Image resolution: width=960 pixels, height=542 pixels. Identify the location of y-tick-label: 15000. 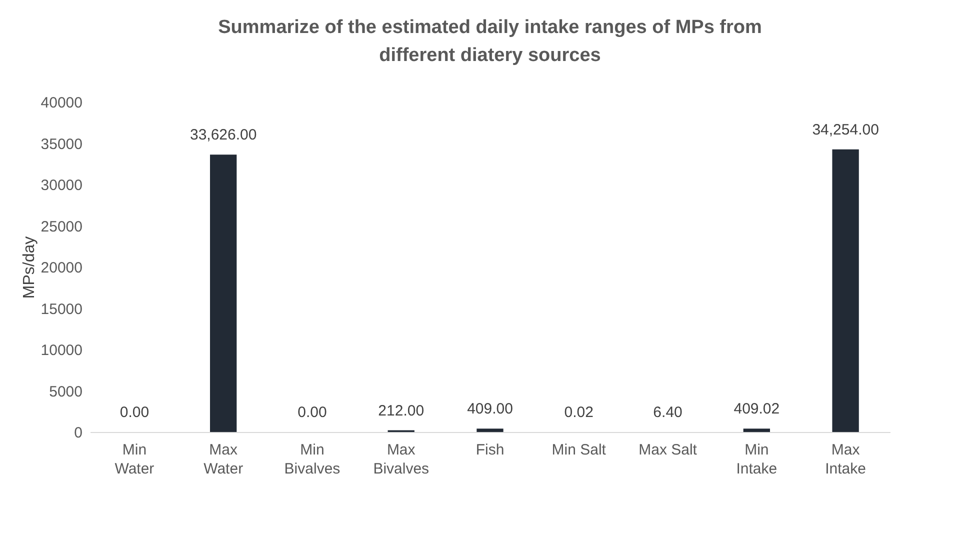
(61, 309).